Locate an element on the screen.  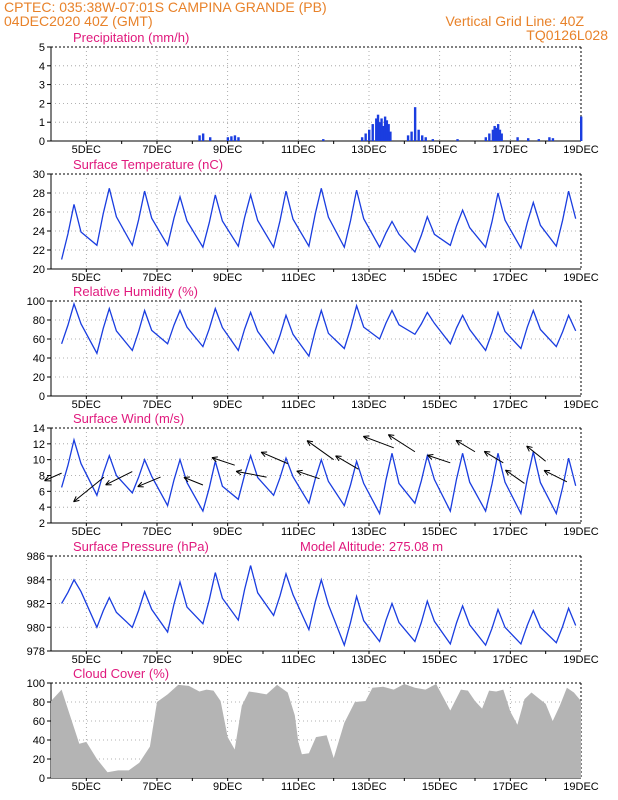
cloud-cover-area is located at coordinates (316, 731).